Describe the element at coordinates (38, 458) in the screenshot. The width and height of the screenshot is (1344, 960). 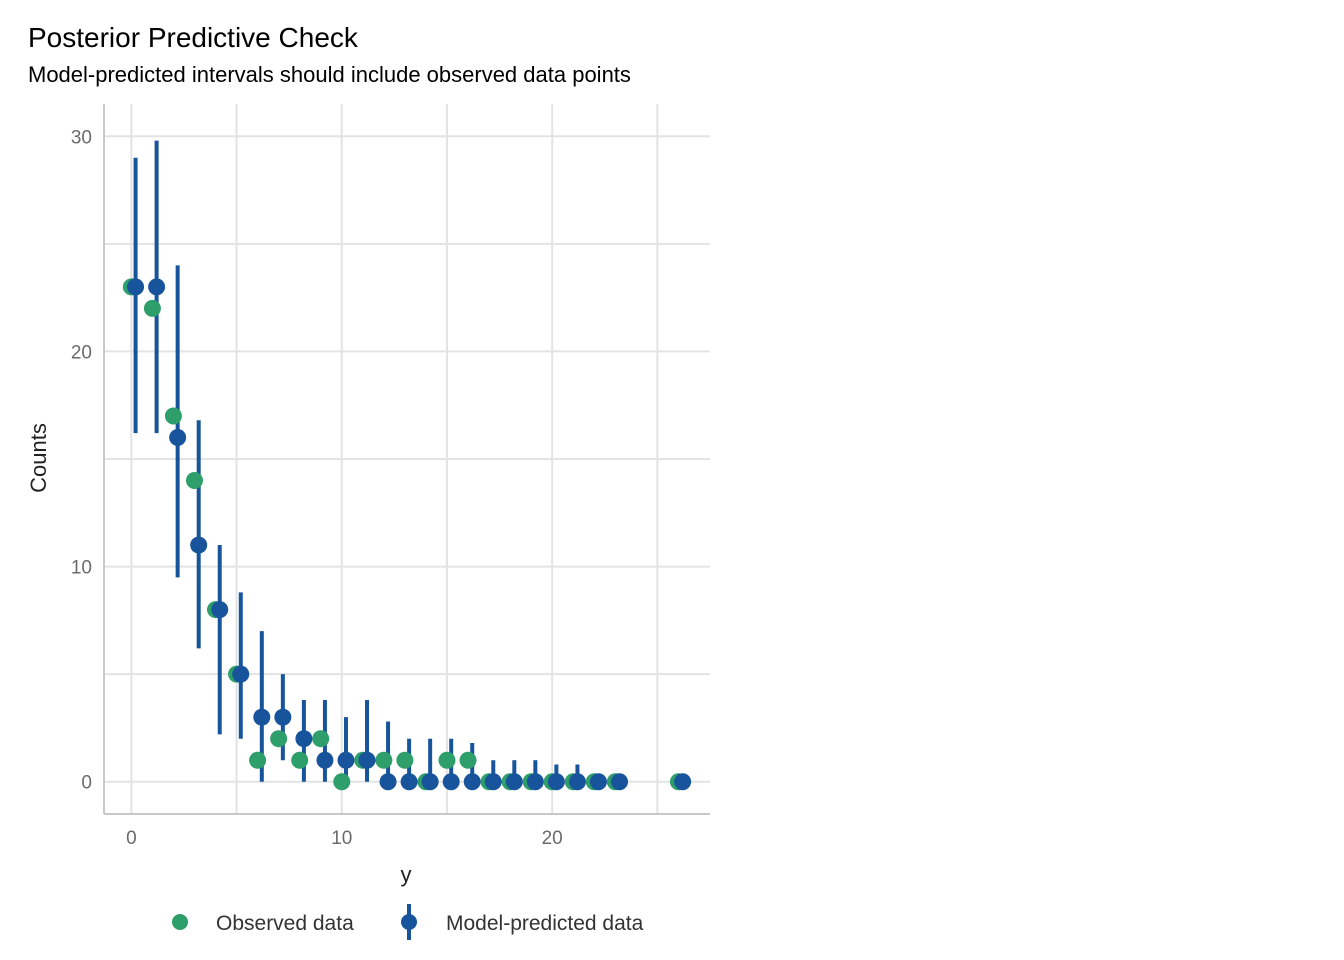
I see `y-axis-title: Counts` at that location.